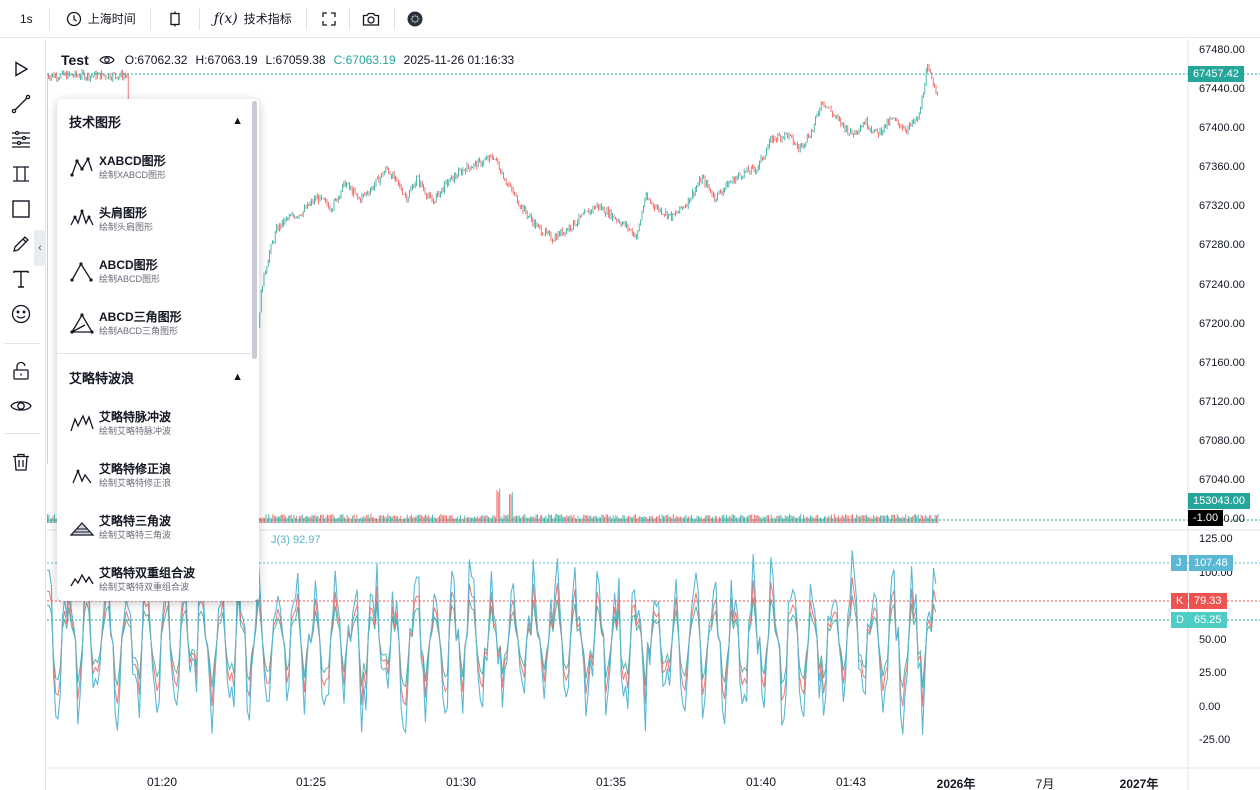 Image resolution: width=1260 pixels, height=790 pixels. What do you see at coordinates (296, 540) in the screenshot?
I see `indicator-legend: J(3) 92.97` at bounding box center [296, 540].